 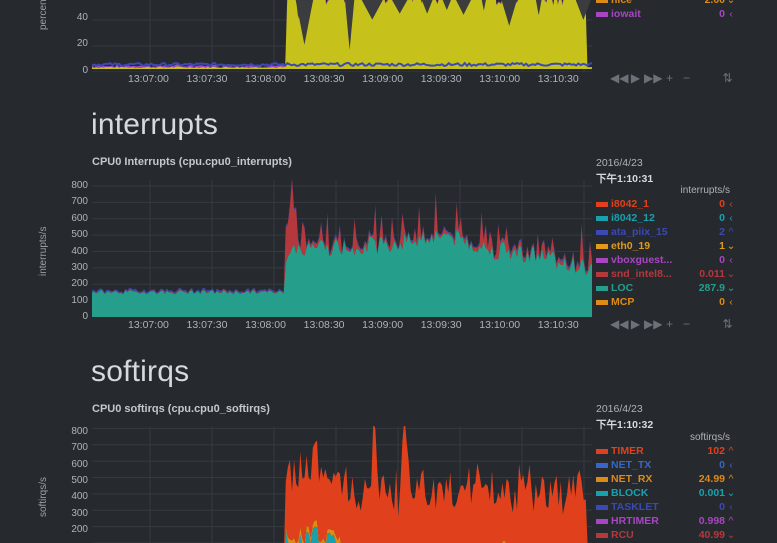 What do you see at coordinates (712, 274) in the screenshot?
I see `legend-value: 0.011` at bounding box center [712, 274].